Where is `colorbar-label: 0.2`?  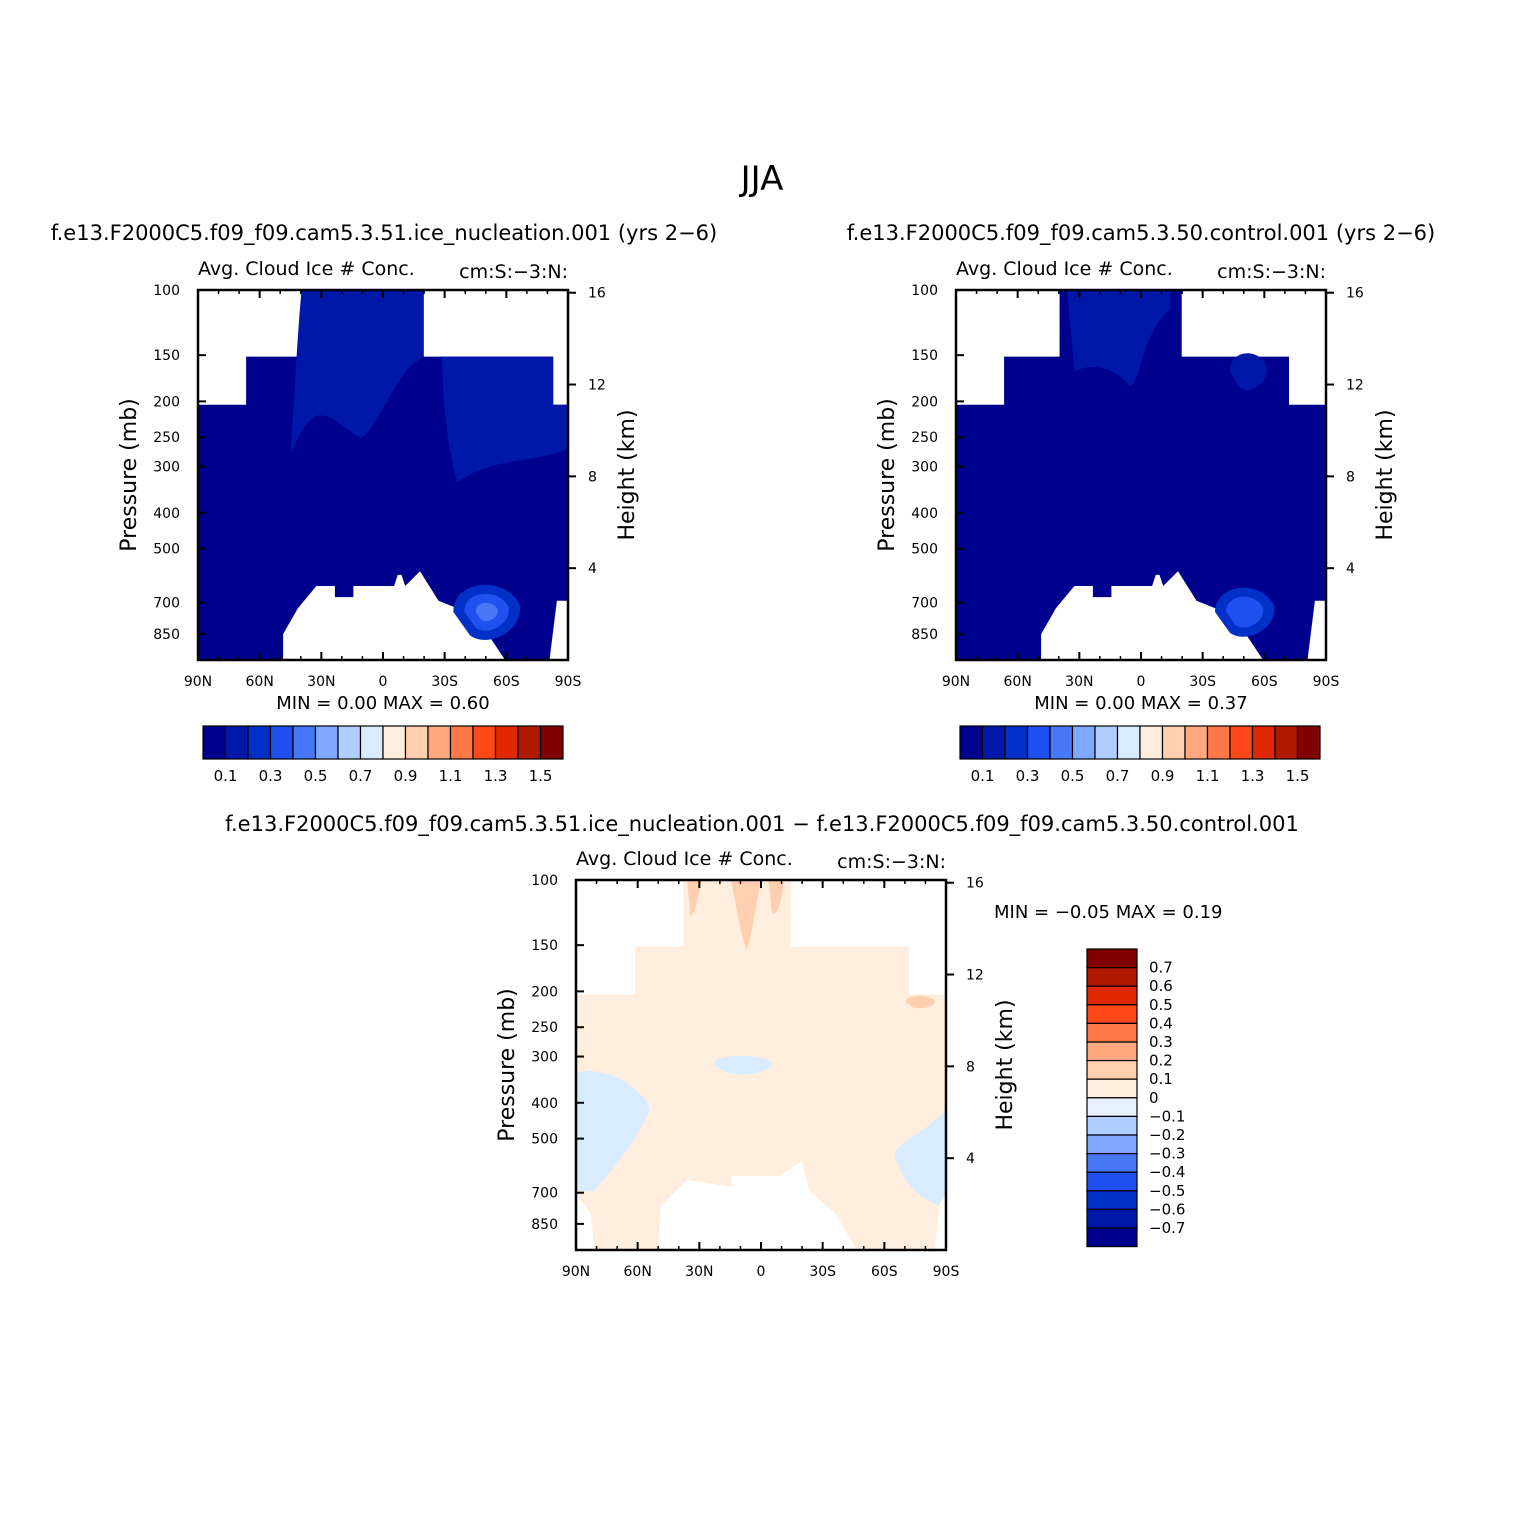 colorbar-label: 0.2 is located at coordinates (1161, 1061).